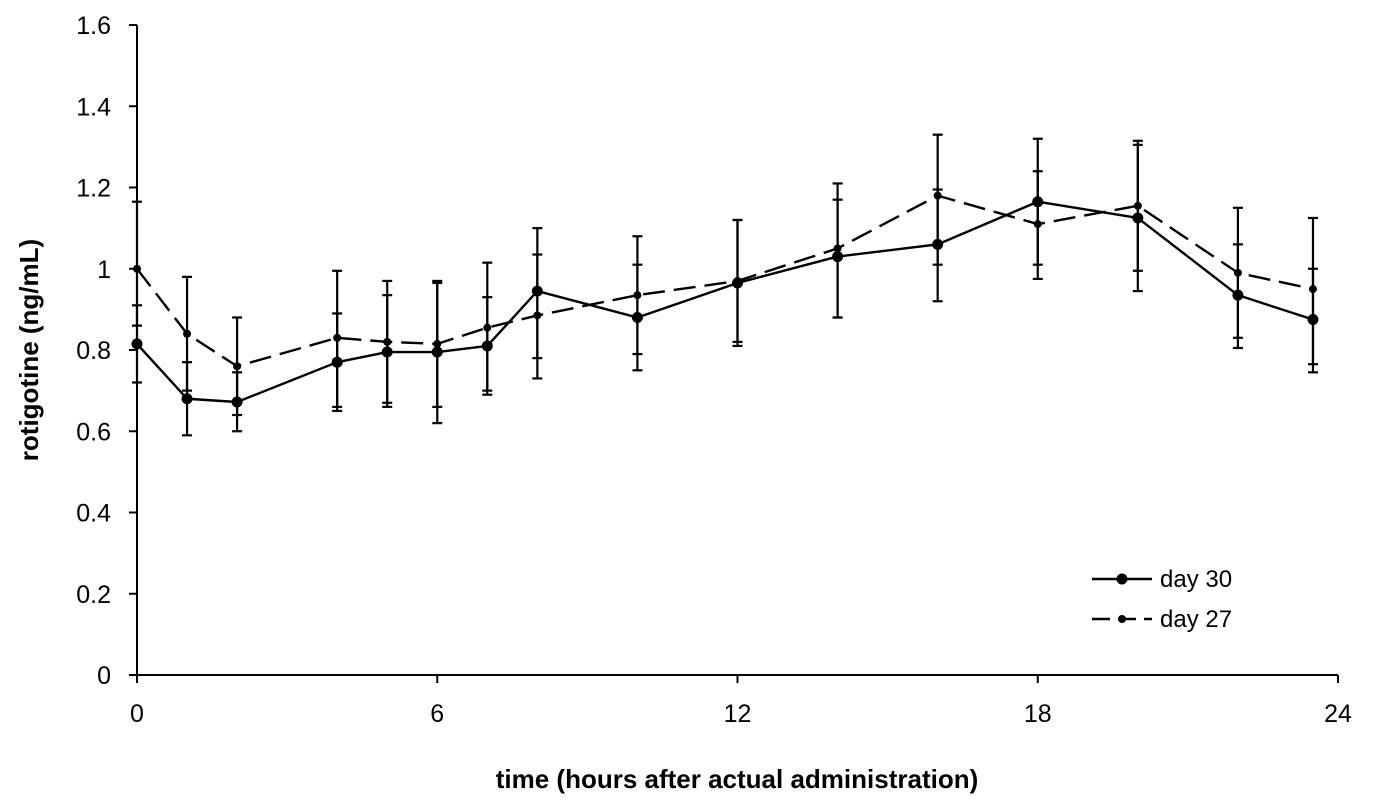  What do you see at coordinates (1162, 599) in the screenshot?
I see `legend: day 30 day 27` at bounding box center [1162, 599].